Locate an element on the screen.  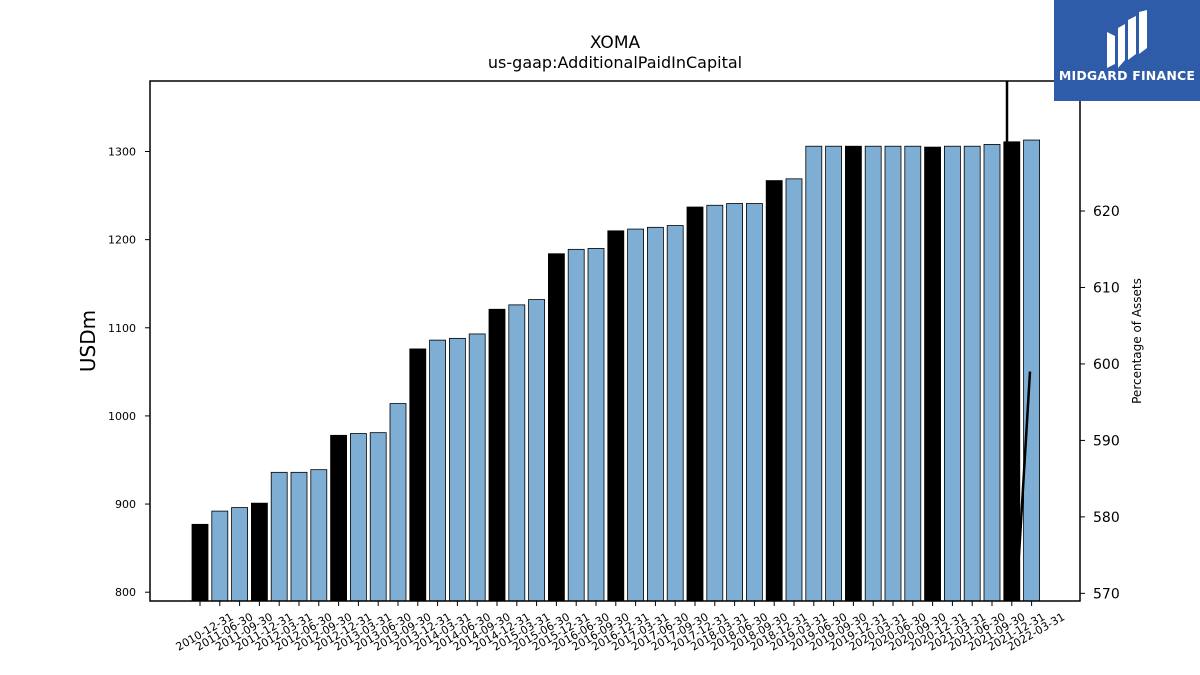
y2-tick-label: 610 is located at coordinates (1106, 288).